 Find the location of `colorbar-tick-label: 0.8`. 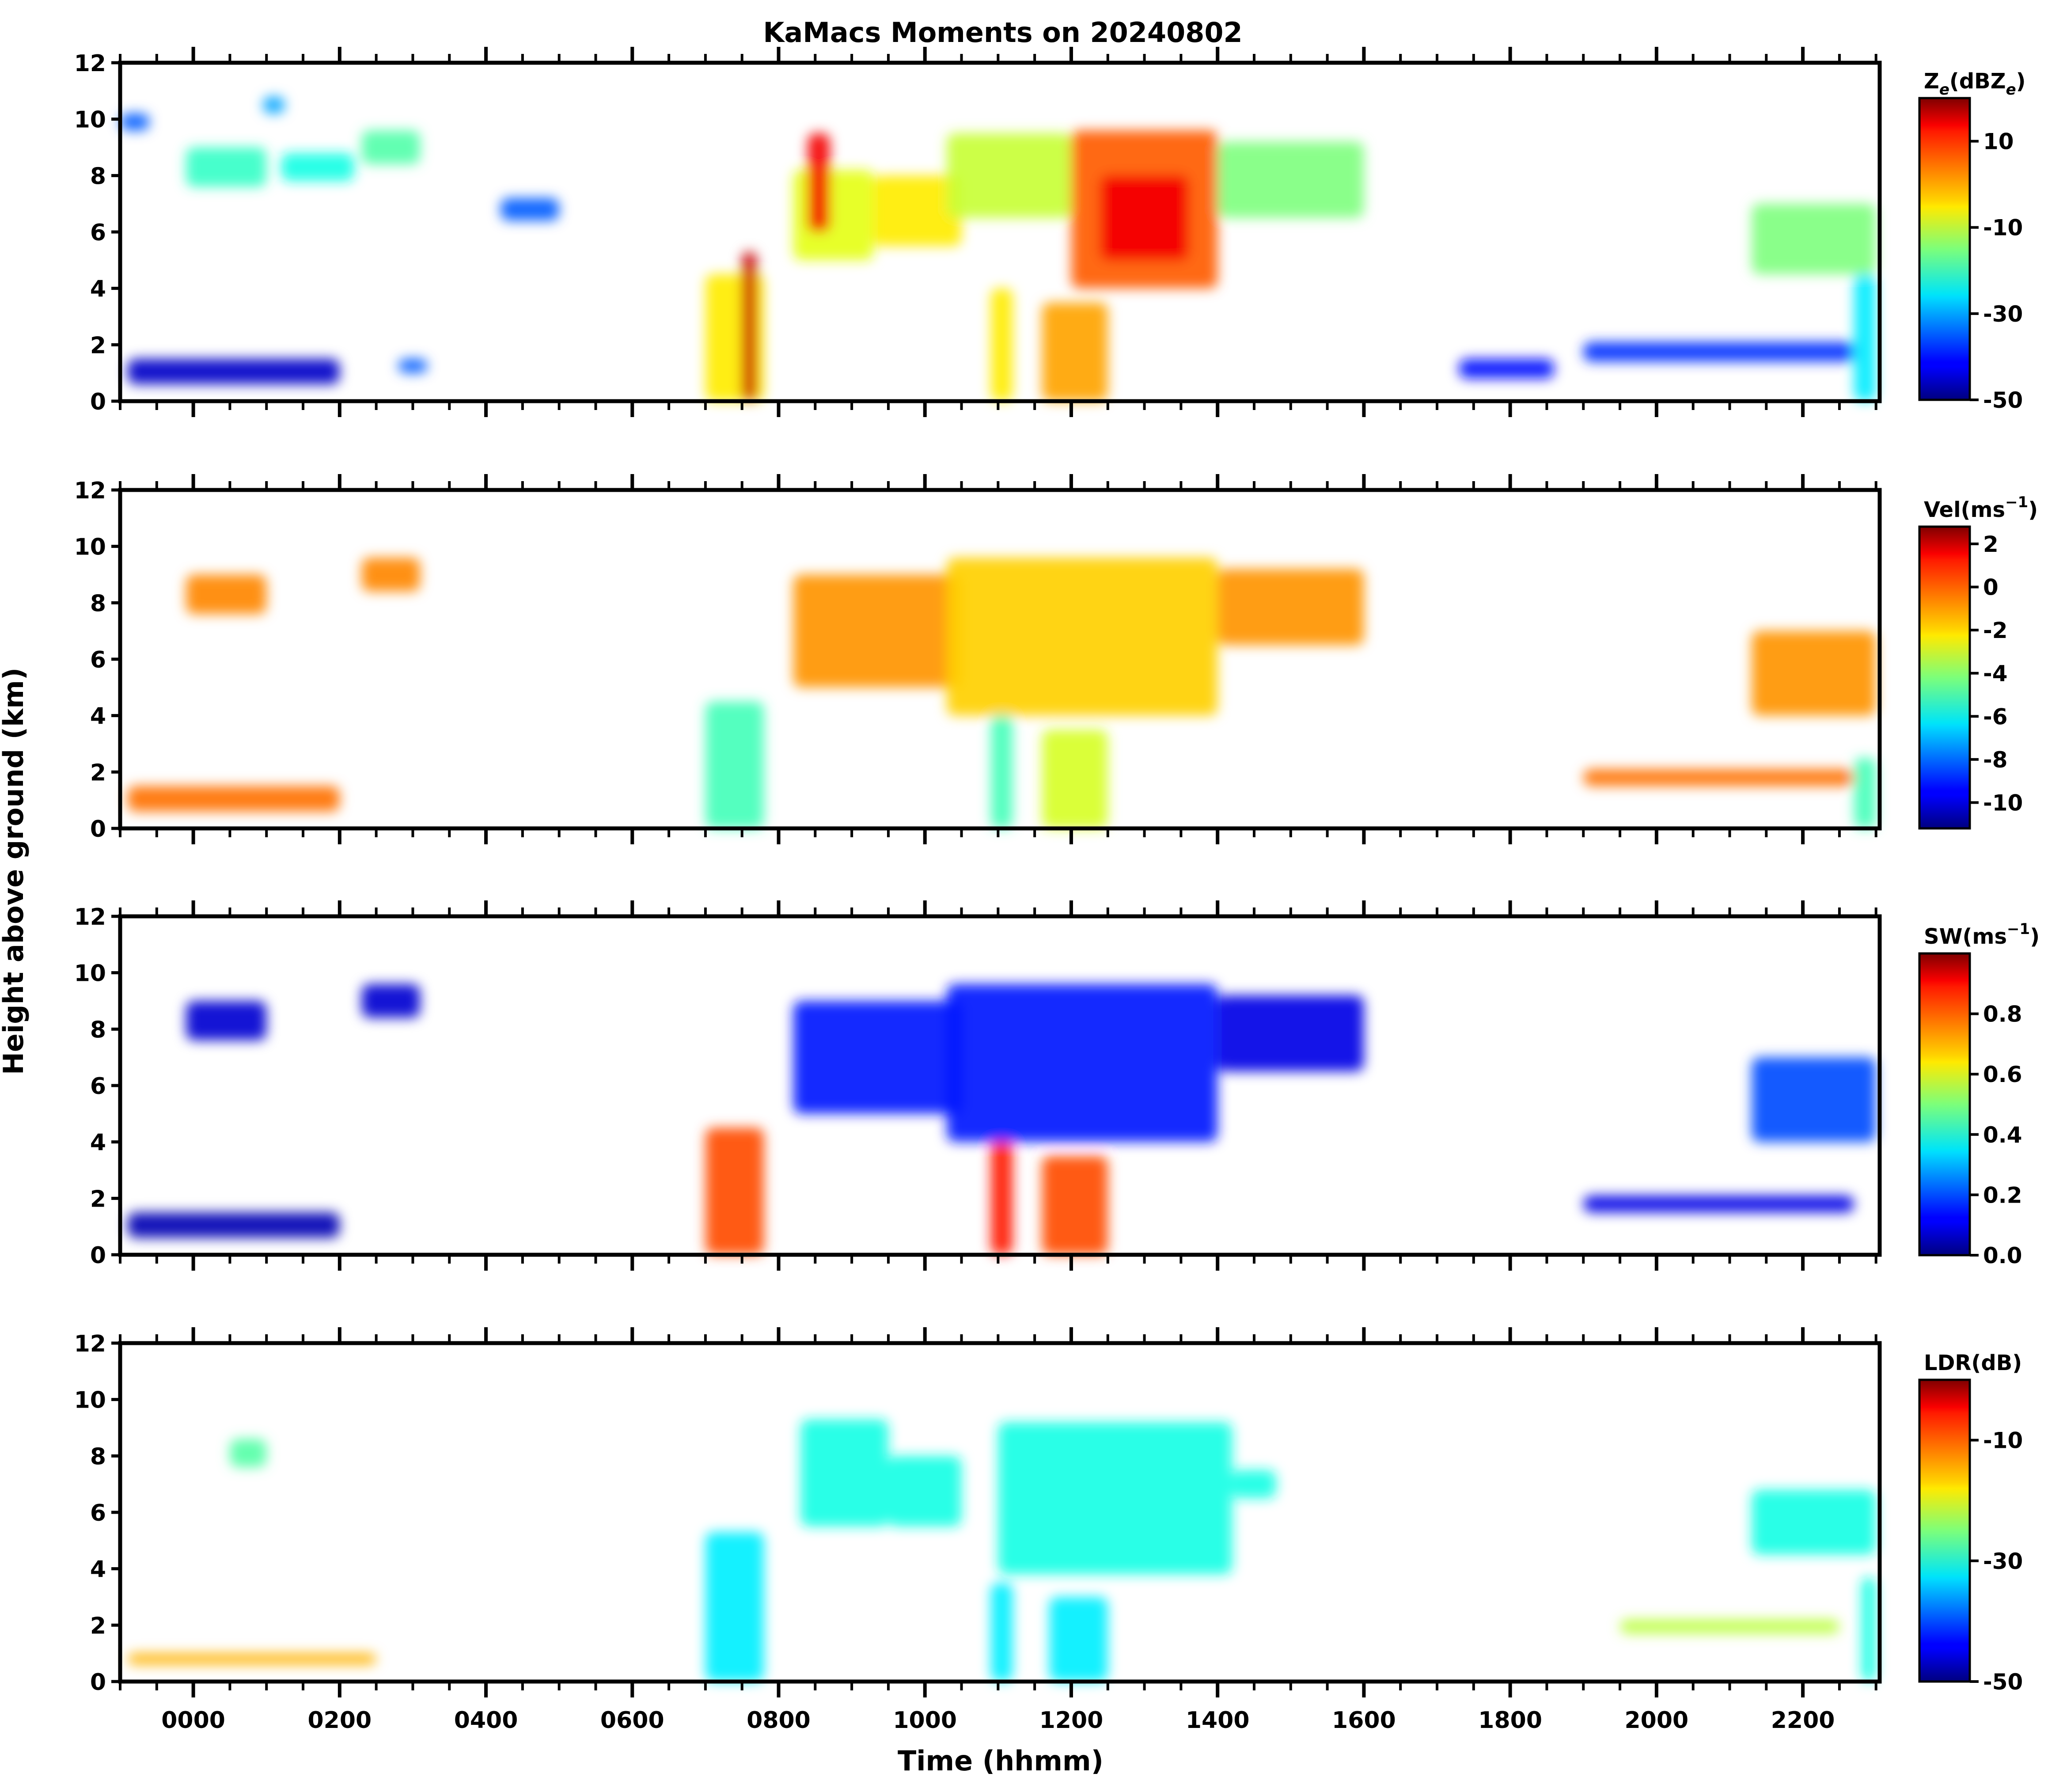

colorbar-tick-label: 0.8 is located at coordinates (2002, 1014).